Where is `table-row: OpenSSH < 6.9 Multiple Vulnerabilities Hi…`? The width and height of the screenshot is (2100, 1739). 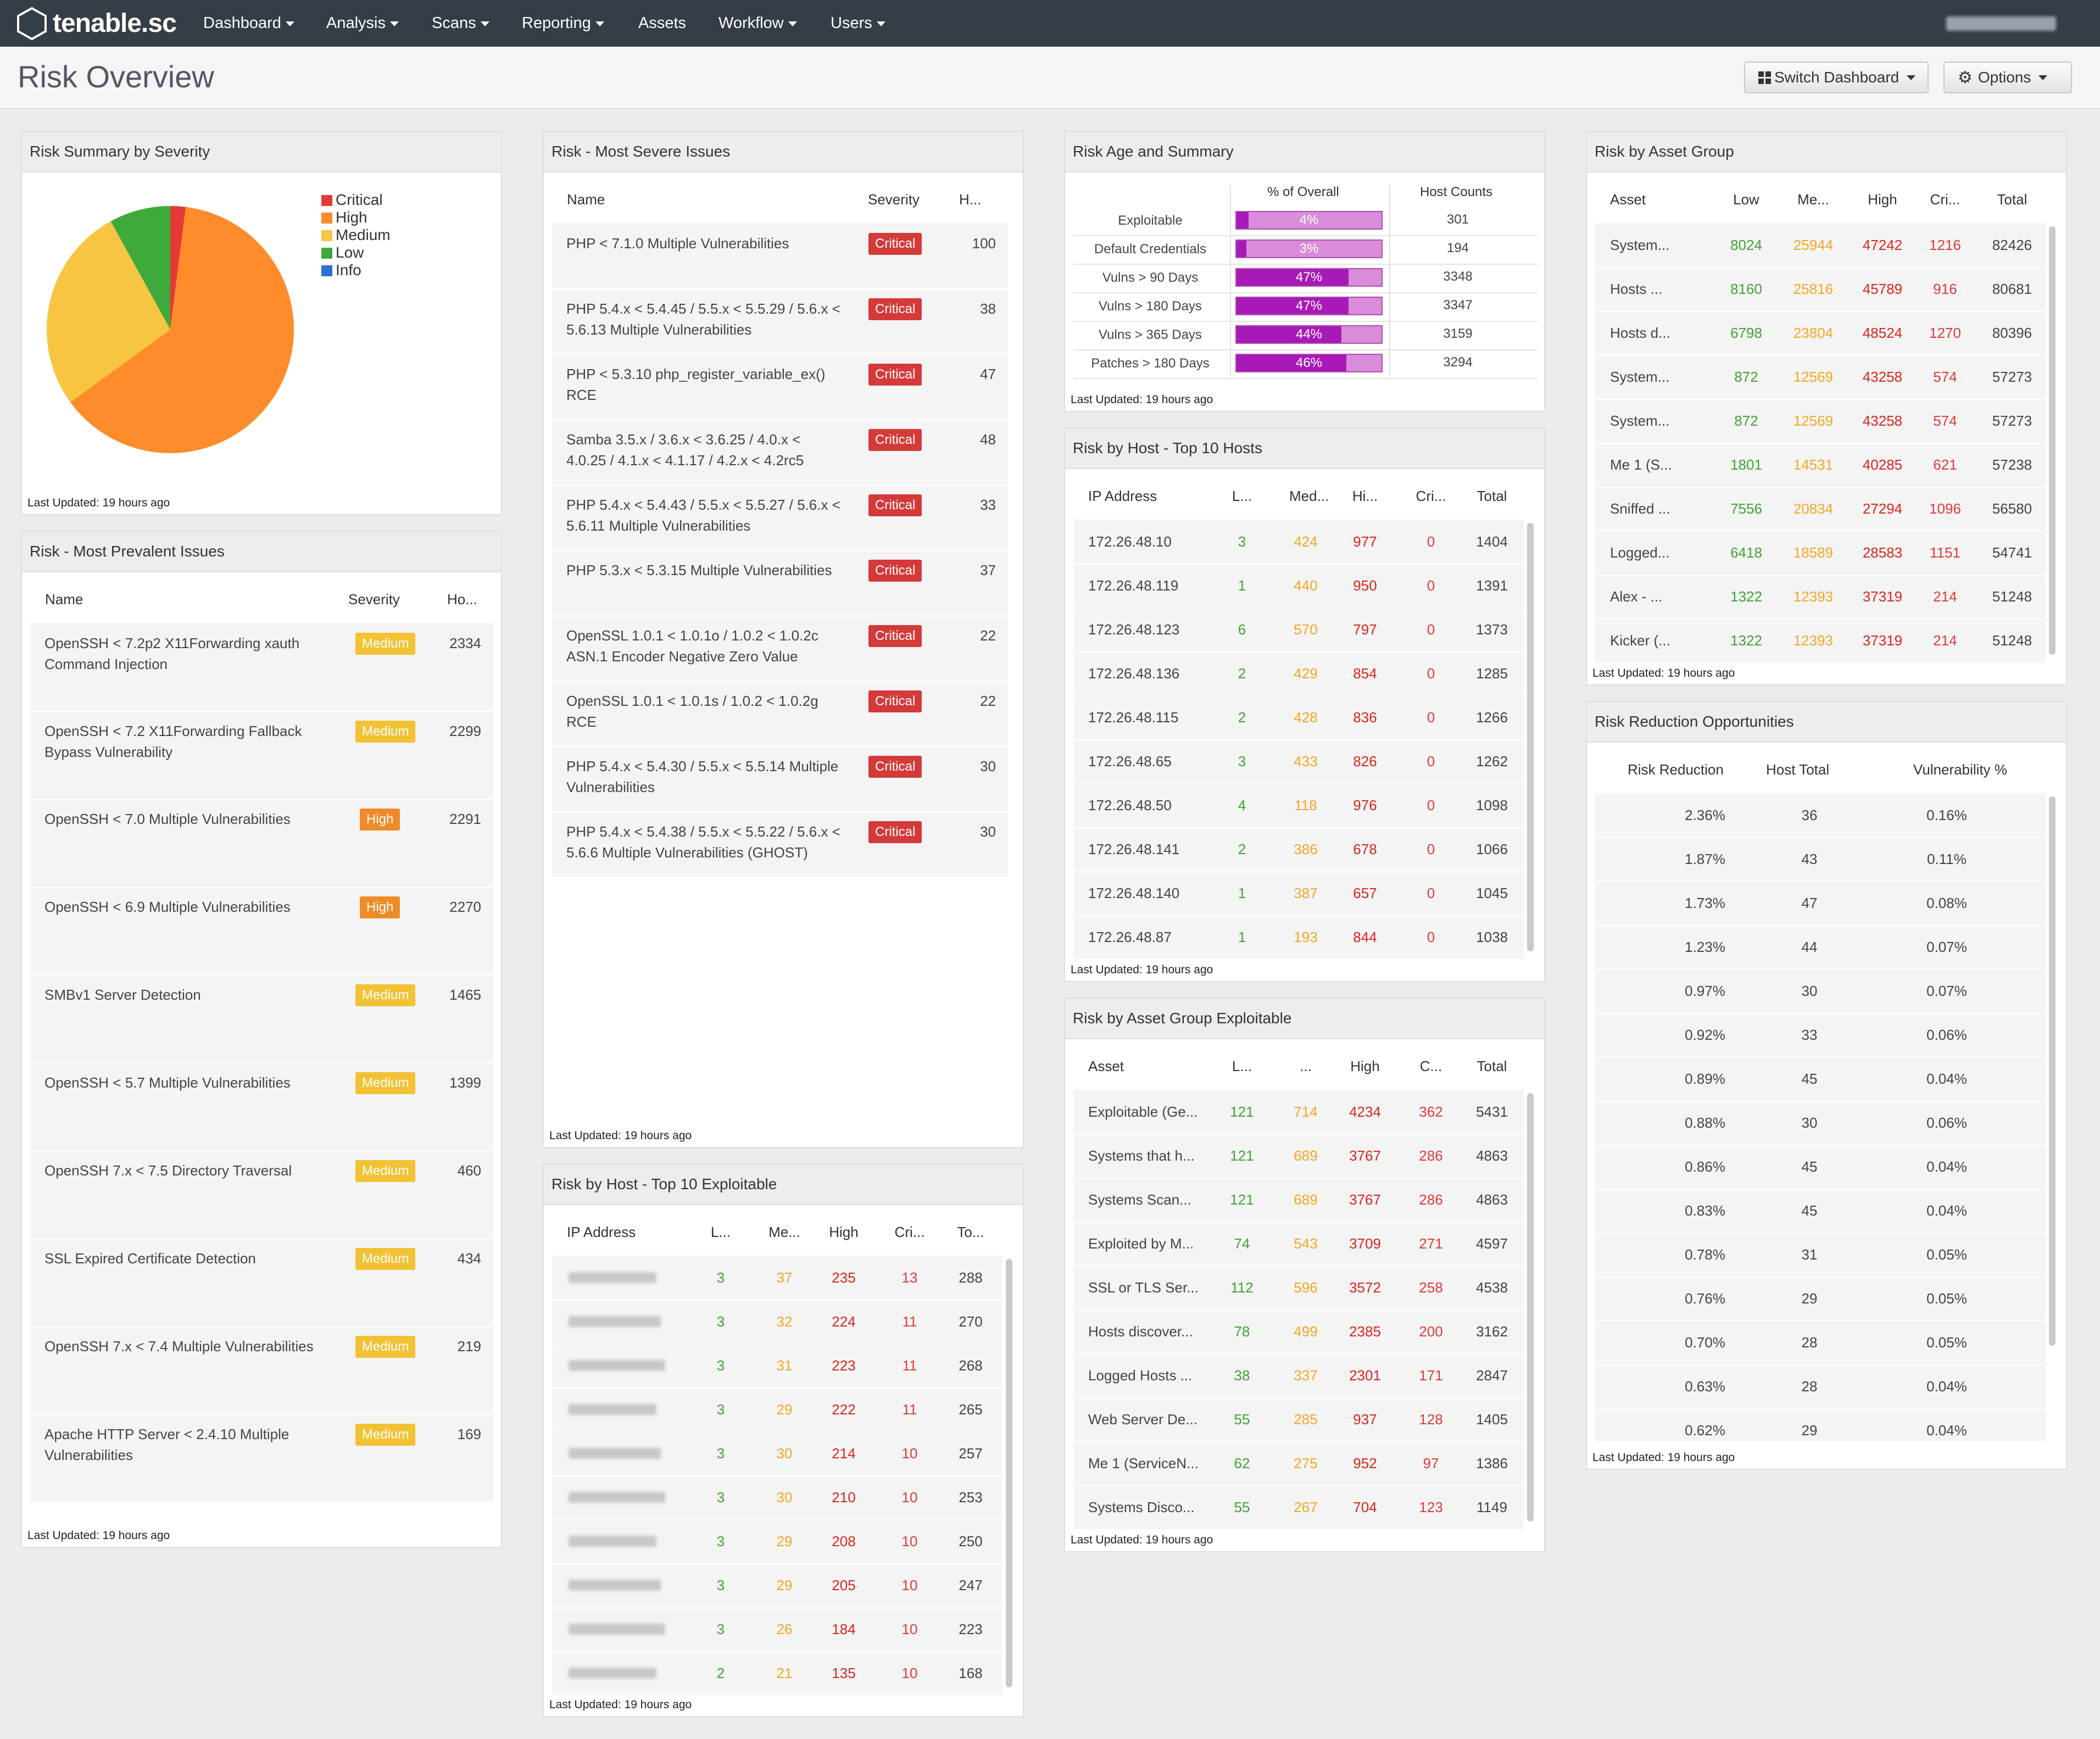
table-row: OpenSSH < 6.9 Multiple Vulnerabilities Hi… is located at coordinates (261, 931).